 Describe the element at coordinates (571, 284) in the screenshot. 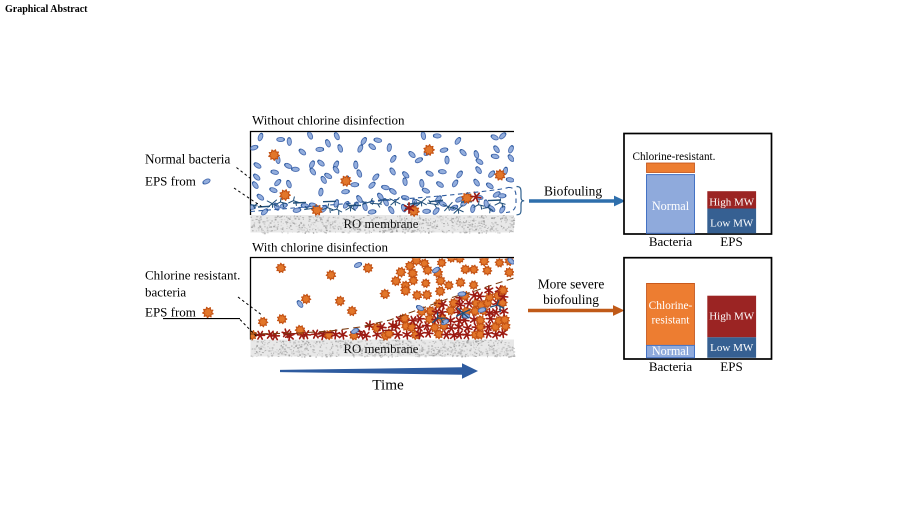

I see `svg-text: More severe` at that location.